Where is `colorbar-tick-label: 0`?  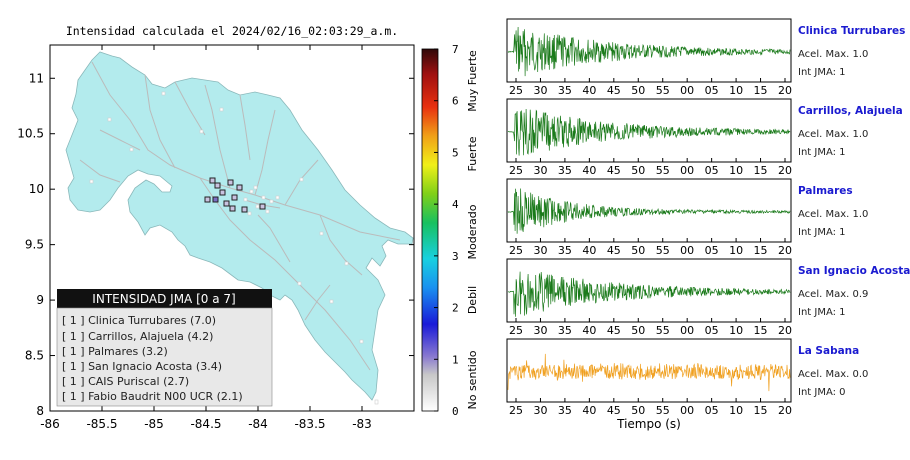 colorbar-tick-label: 0 is located at coordinates (455, 411).